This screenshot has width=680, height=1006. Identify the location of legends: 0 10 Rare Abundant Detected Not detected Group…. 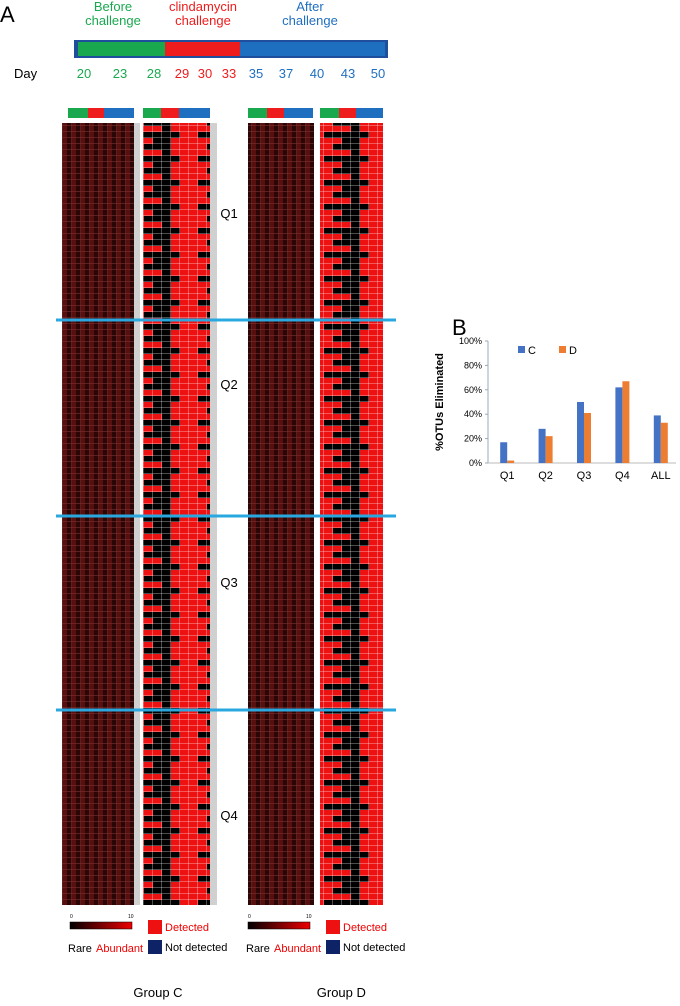
(236, 957).